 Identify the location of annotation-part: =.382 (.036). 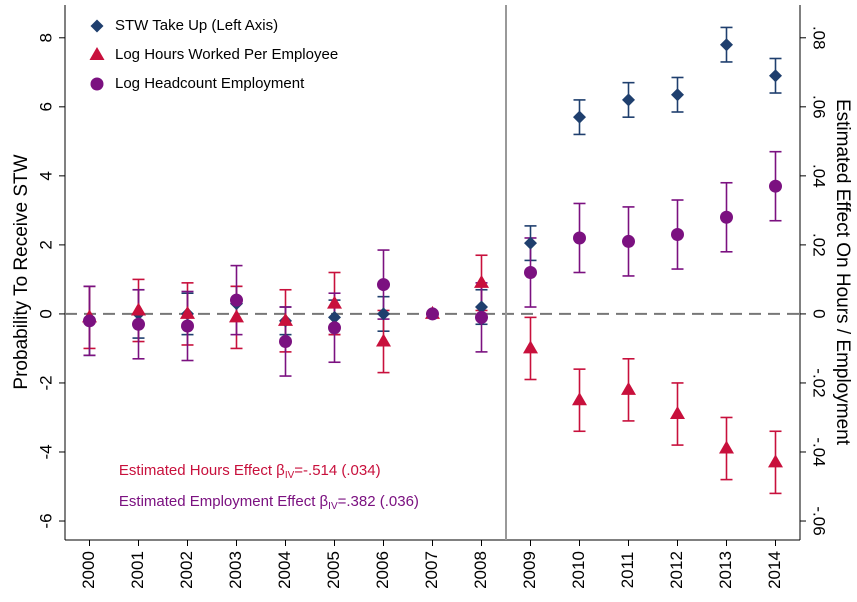
(378, 501).